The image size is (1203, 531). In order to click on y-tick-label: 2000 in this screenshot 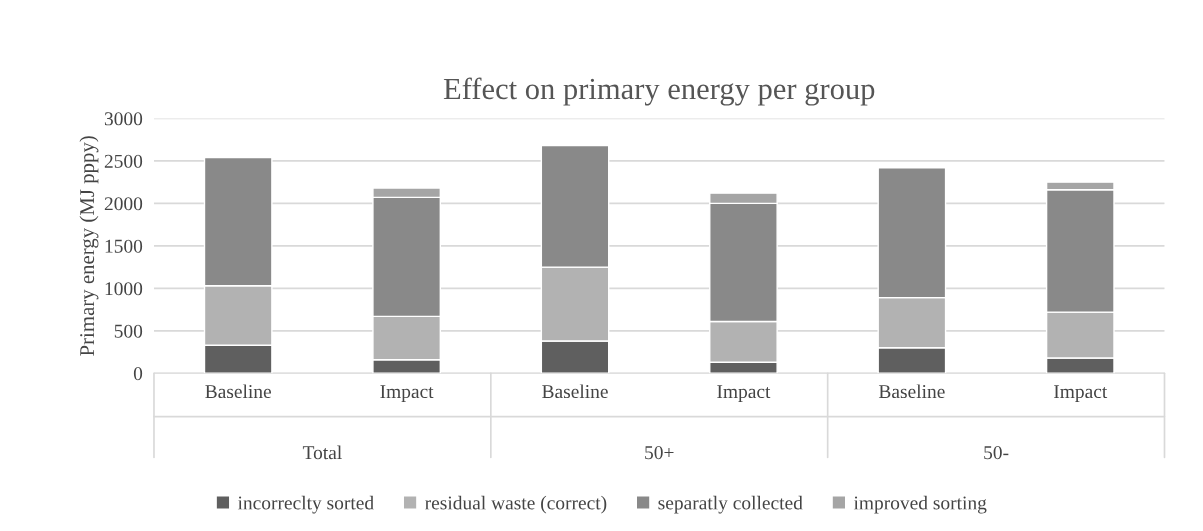, I will do `click(123, 204)`.